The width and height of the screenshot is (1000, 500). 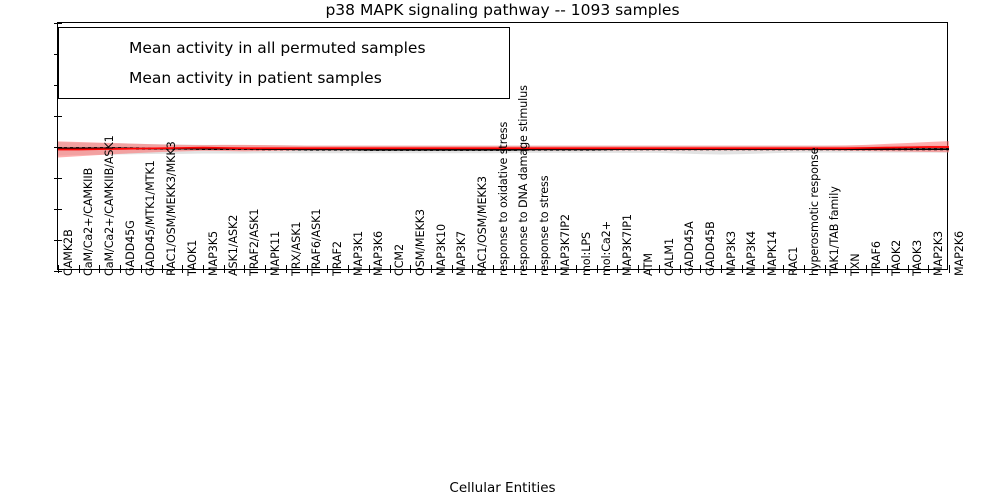 What do you see at coordinates (130, 248) in the screenshot?
I see `x-tick-label: GADD45G` at bounding box center [130, 248].